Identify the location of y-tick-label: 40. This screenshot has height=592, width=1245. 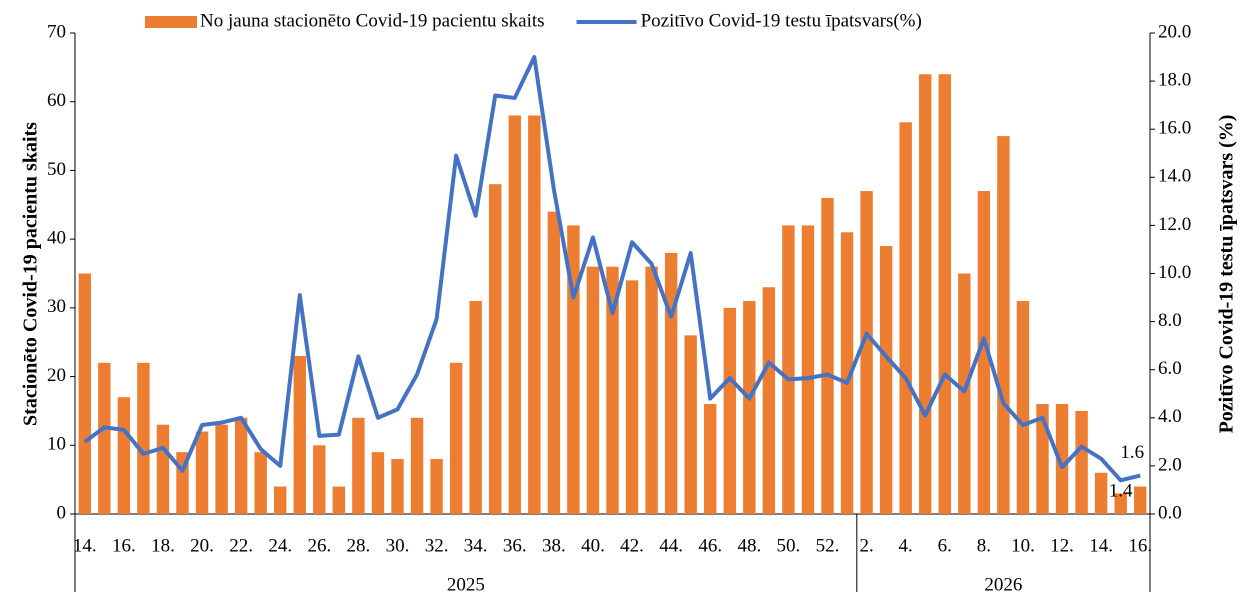
(56, 238).